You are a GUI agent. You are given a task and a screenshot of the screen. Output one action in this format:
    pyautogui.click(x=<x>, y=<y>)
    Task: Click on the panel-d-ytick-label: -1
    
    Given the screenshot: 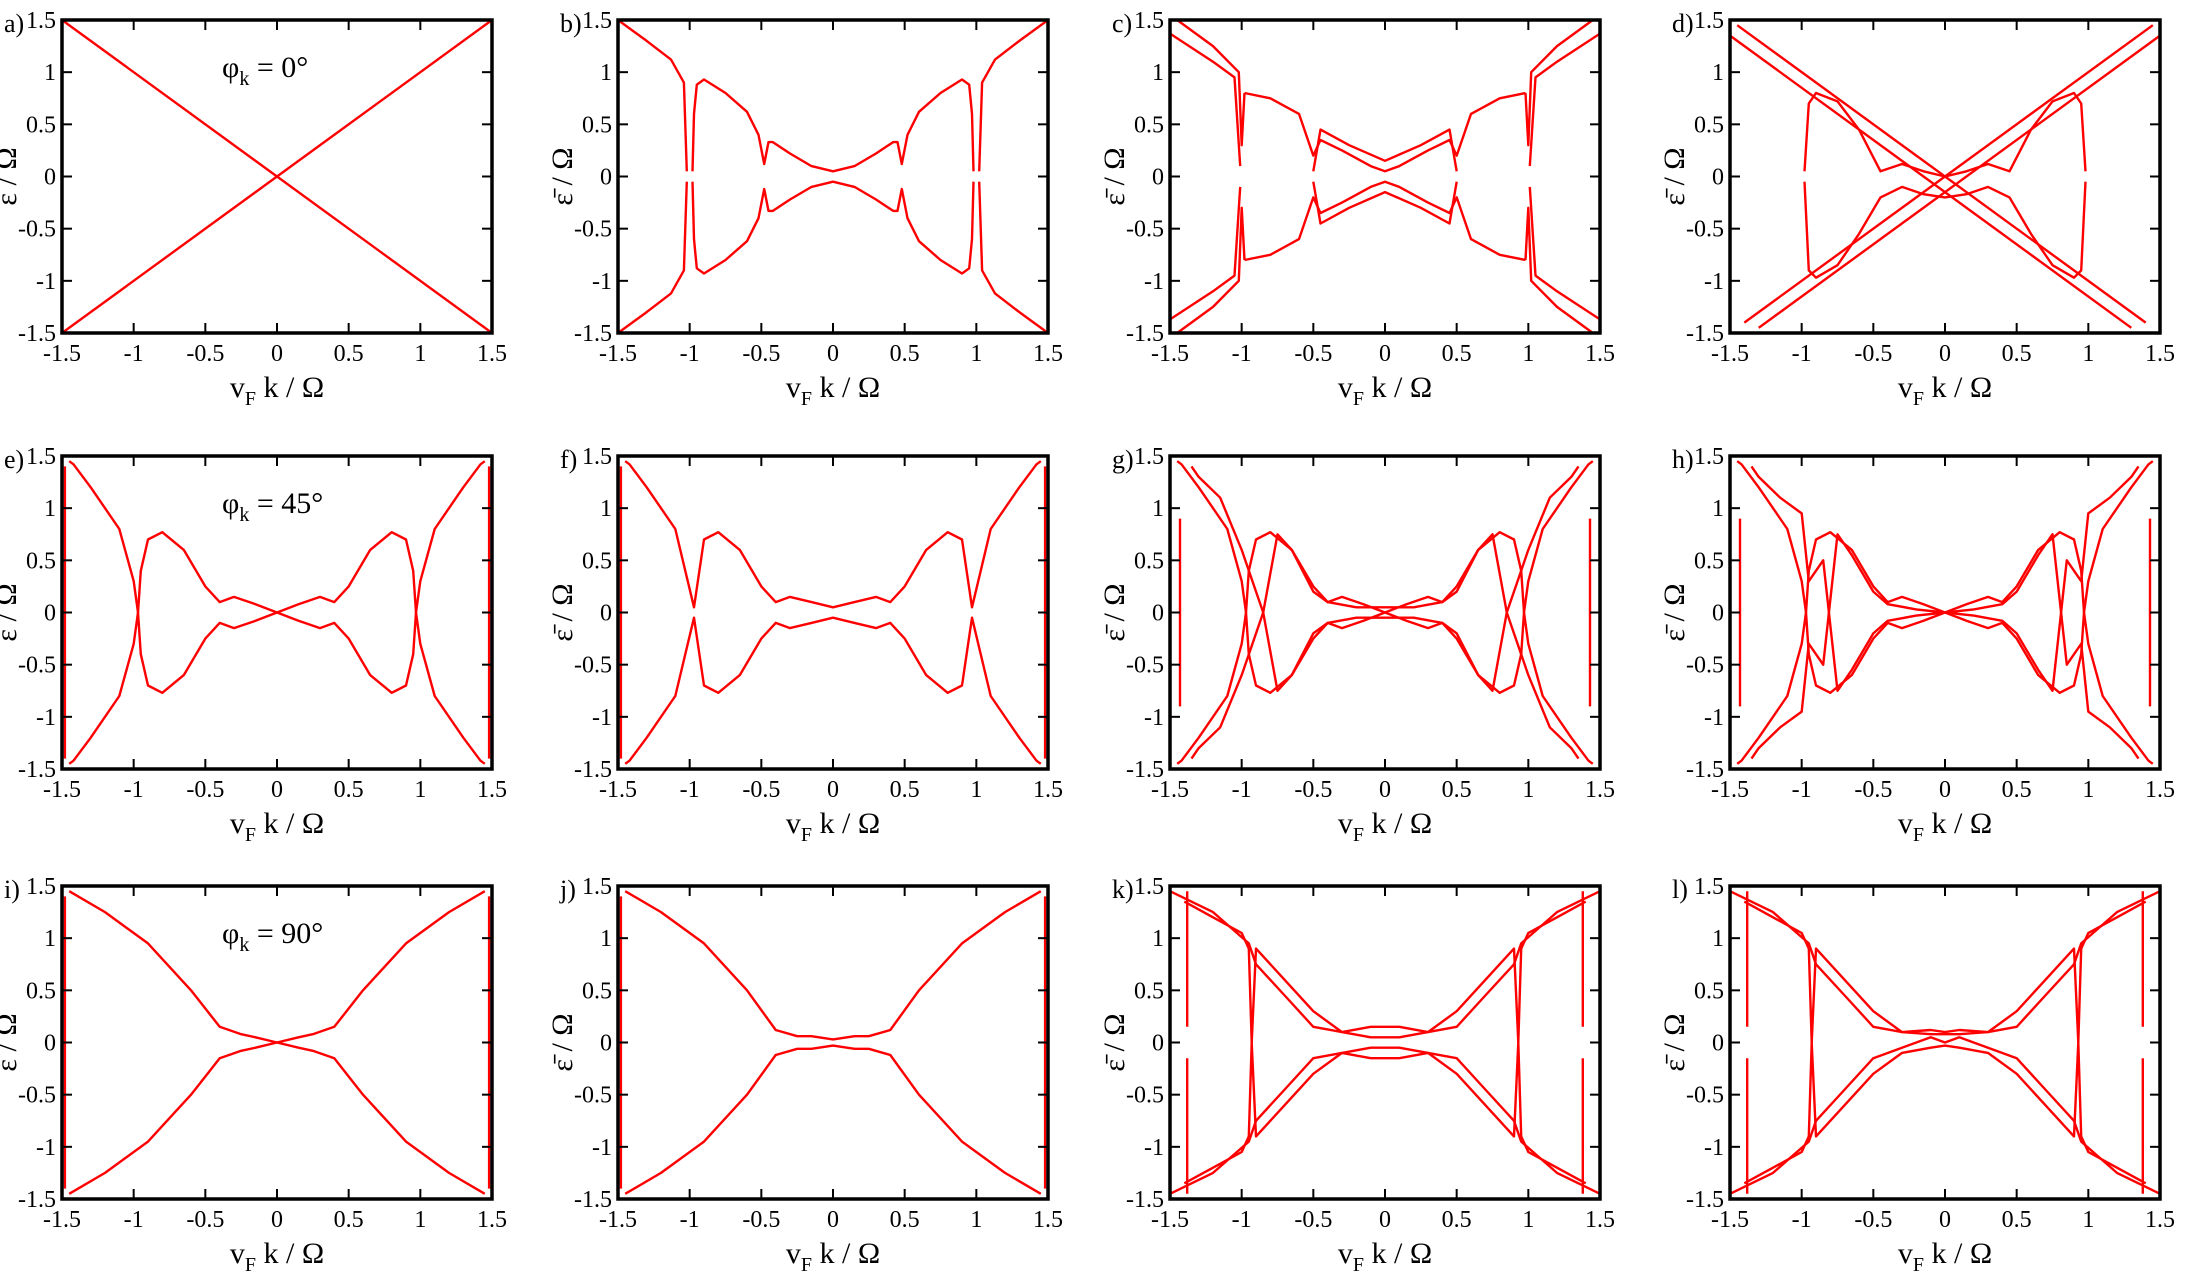 What is the action you would take?
    pyautogui.click(x=1714, y=282)
    